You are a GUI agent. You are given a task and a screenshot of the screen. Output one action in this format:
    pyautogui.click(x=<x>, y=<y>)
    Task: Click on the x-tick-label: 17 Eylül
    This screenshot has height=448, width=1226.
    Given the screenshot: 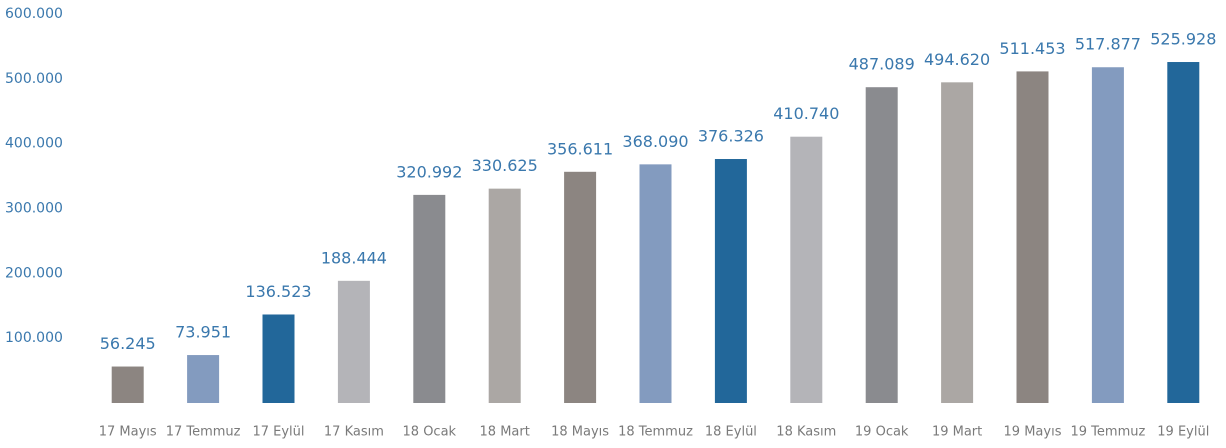 What is the action you would take?
    pyautogui.click(x=278, y=432)
    